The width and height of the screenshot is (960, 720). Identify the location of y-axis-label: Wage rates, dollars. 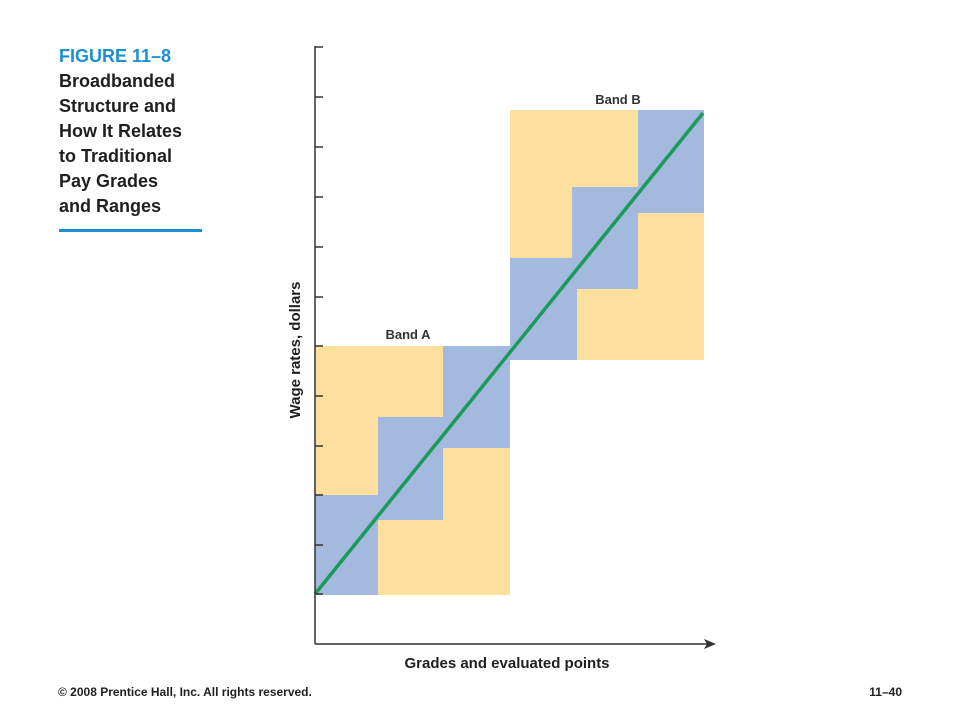
(295, 350).